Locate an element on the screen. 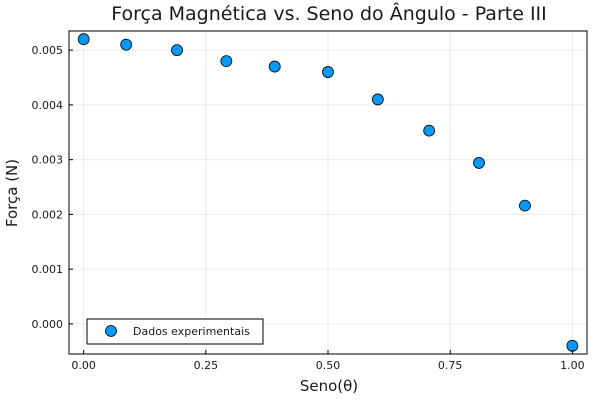  x-tick-label: 1.00 is located at coordinates (572, 365).